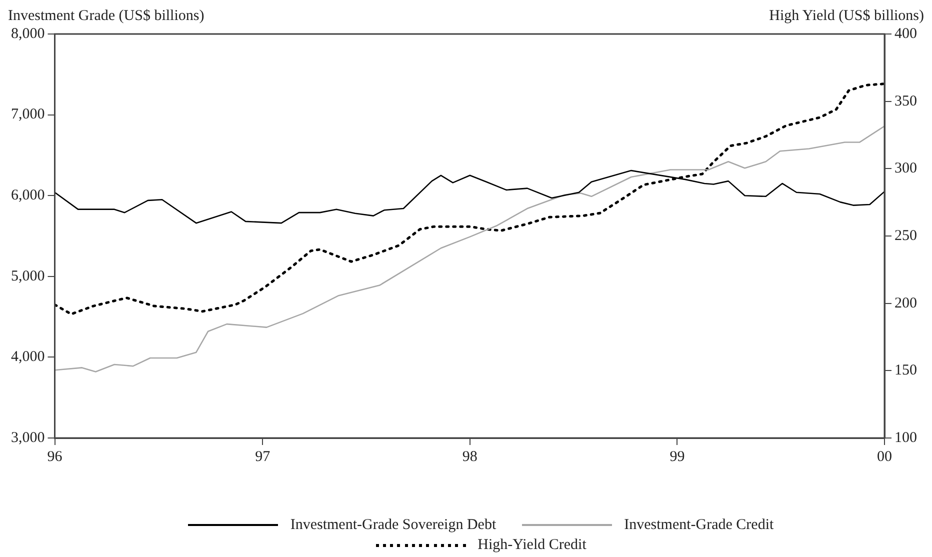  What do you see at coordinates (28, 276) in the screenshot?
I see `y-tick-label: 5,000` at bounding box center [28, 276].